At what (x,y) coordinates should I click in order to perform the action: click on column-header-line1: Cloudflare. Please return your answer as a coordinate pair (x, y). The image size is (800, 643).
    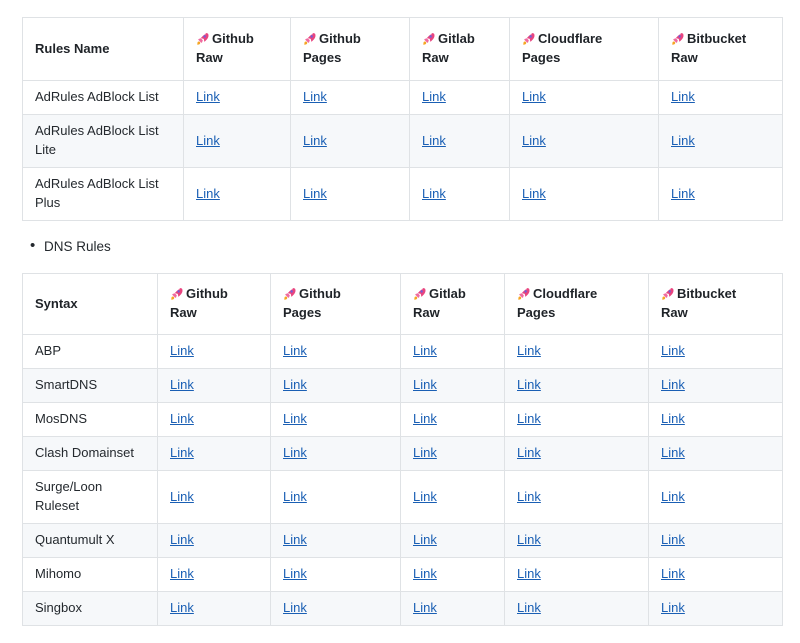
    Looking at the image, I should click on (570, 39).